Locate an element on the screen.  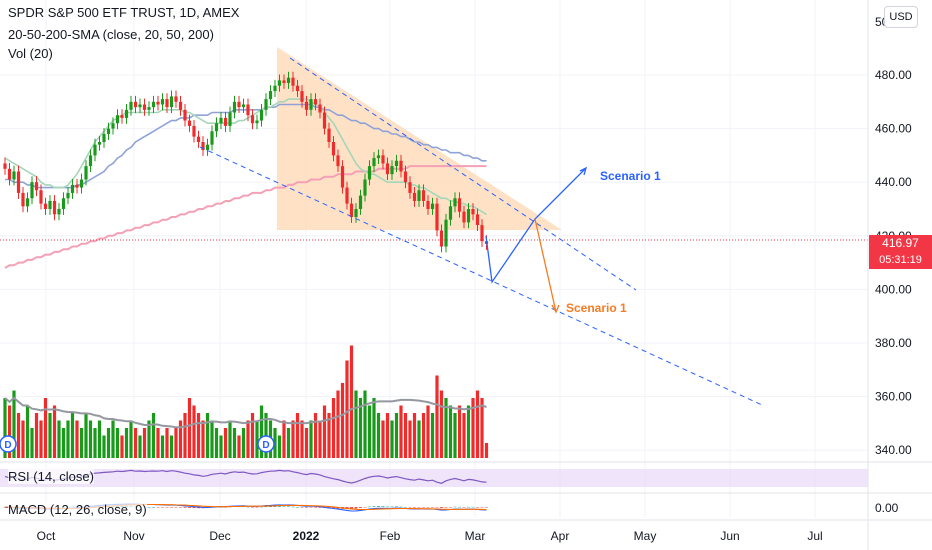
currency-button: USD is located at coordinates (901, 17).